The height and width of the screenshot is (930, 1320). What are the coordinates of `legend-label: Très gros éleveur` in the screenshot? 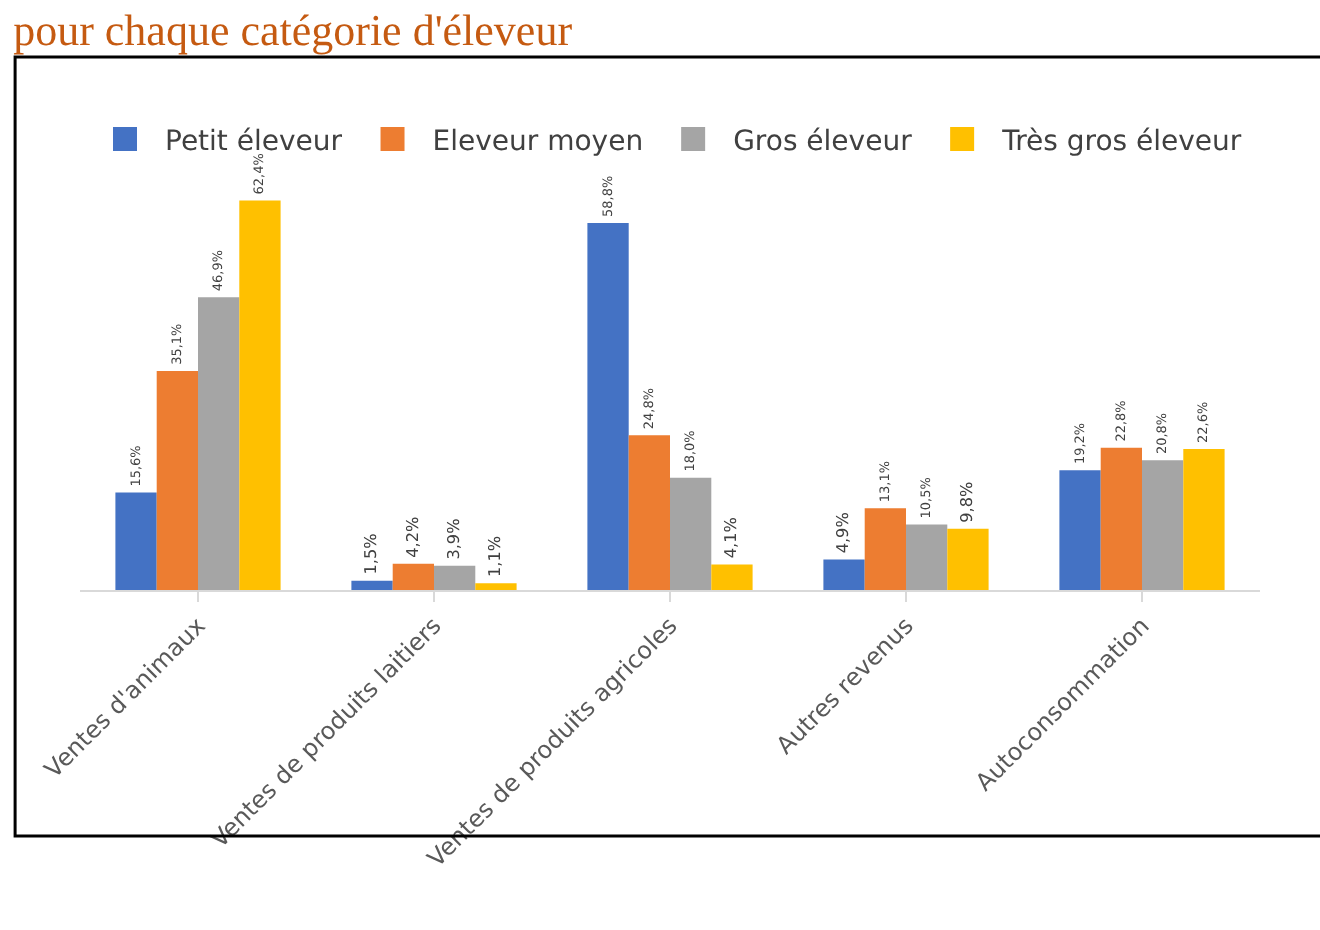 It's located at (1121, 141).